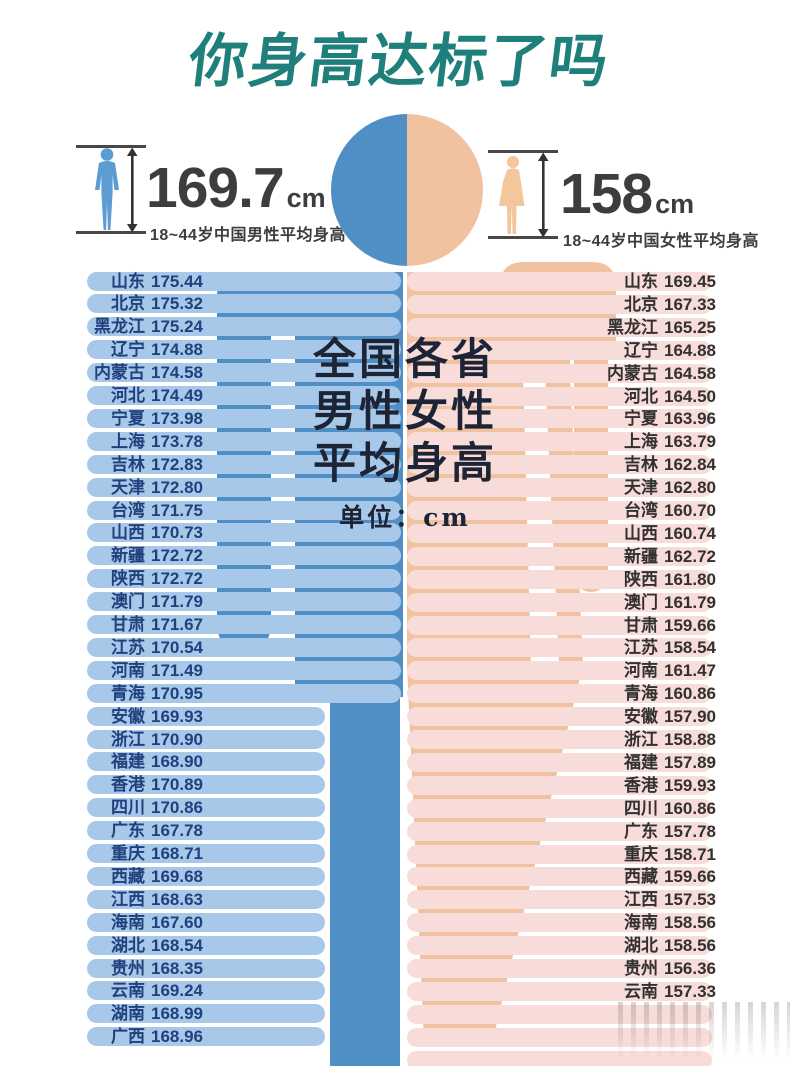 The image size is (800, 1066). What do you see at coordinates (248, 235) in the screenshot?
I see `male-average-caption: 18~44岁中国男性平均身高` at bounding box center [248, 235].